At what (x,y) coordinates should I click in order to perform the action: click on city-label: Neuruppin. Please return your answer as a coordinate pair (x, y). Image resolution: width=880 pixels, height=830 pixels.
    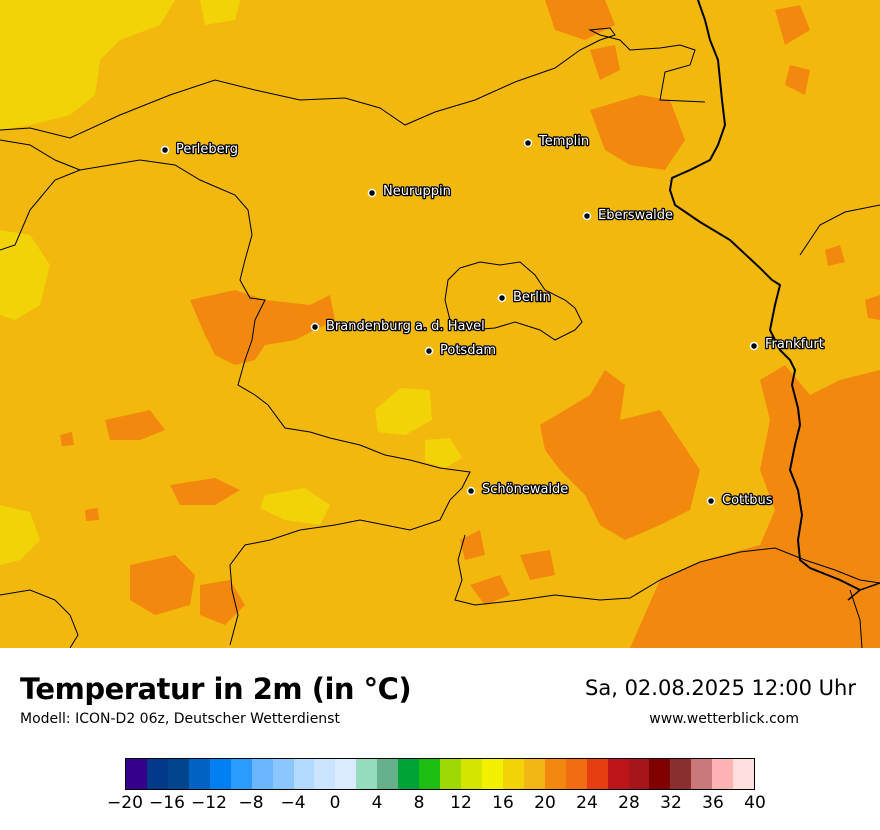
    Looking at the image, I should click on (417, 191).